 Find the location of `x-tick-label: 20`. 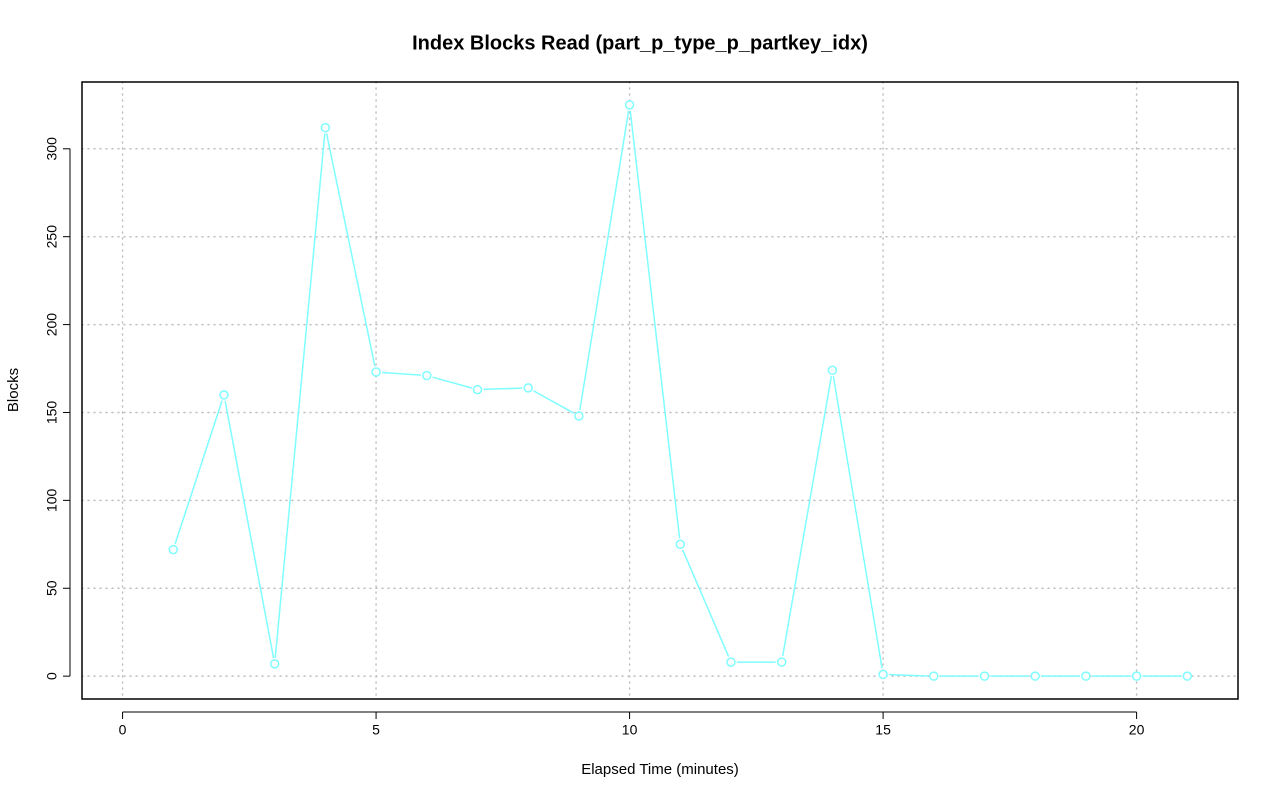

x-tick-label: 20 is located at coordinates (1137, 730).